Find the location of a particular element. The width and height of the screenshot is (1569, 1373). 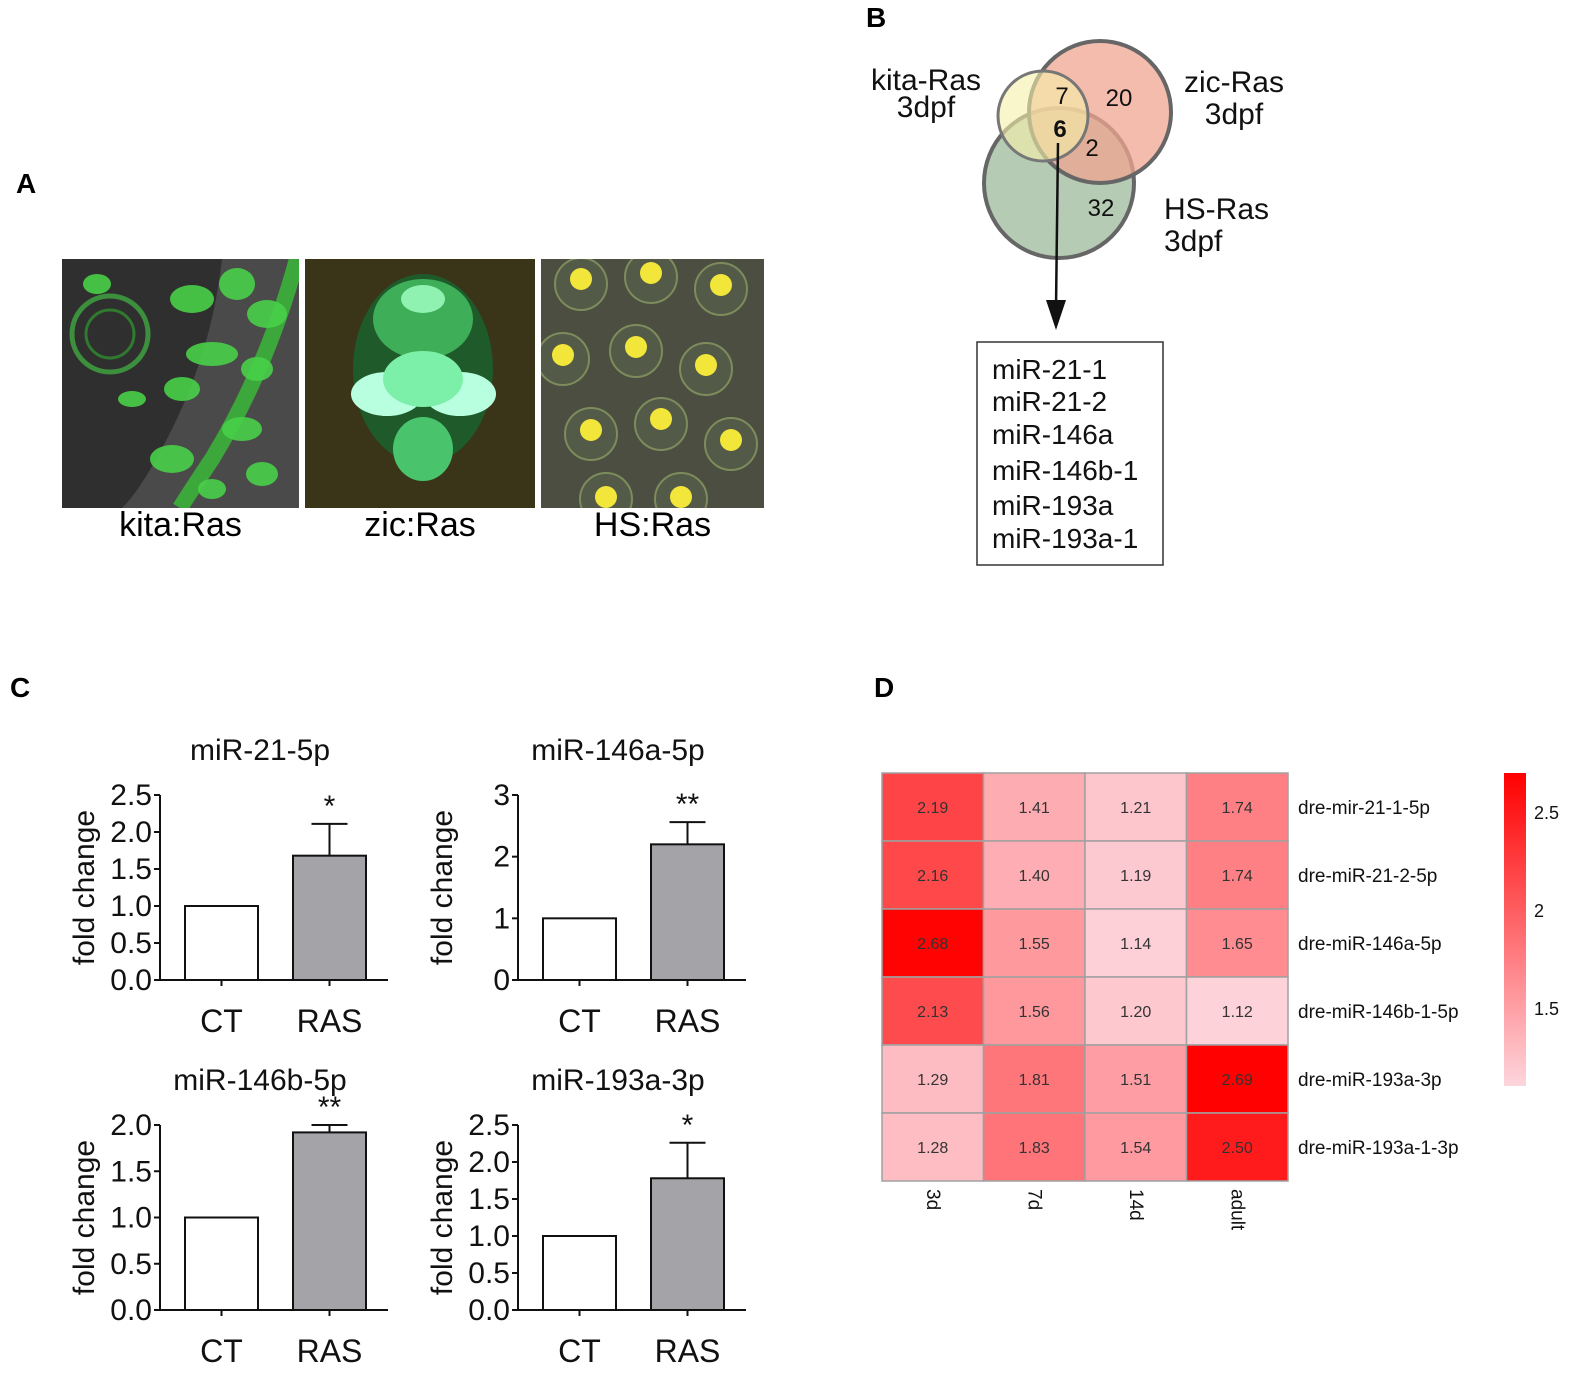

venn-label-hs-line1: HS-Ras is located at coordinates (1216, 209).